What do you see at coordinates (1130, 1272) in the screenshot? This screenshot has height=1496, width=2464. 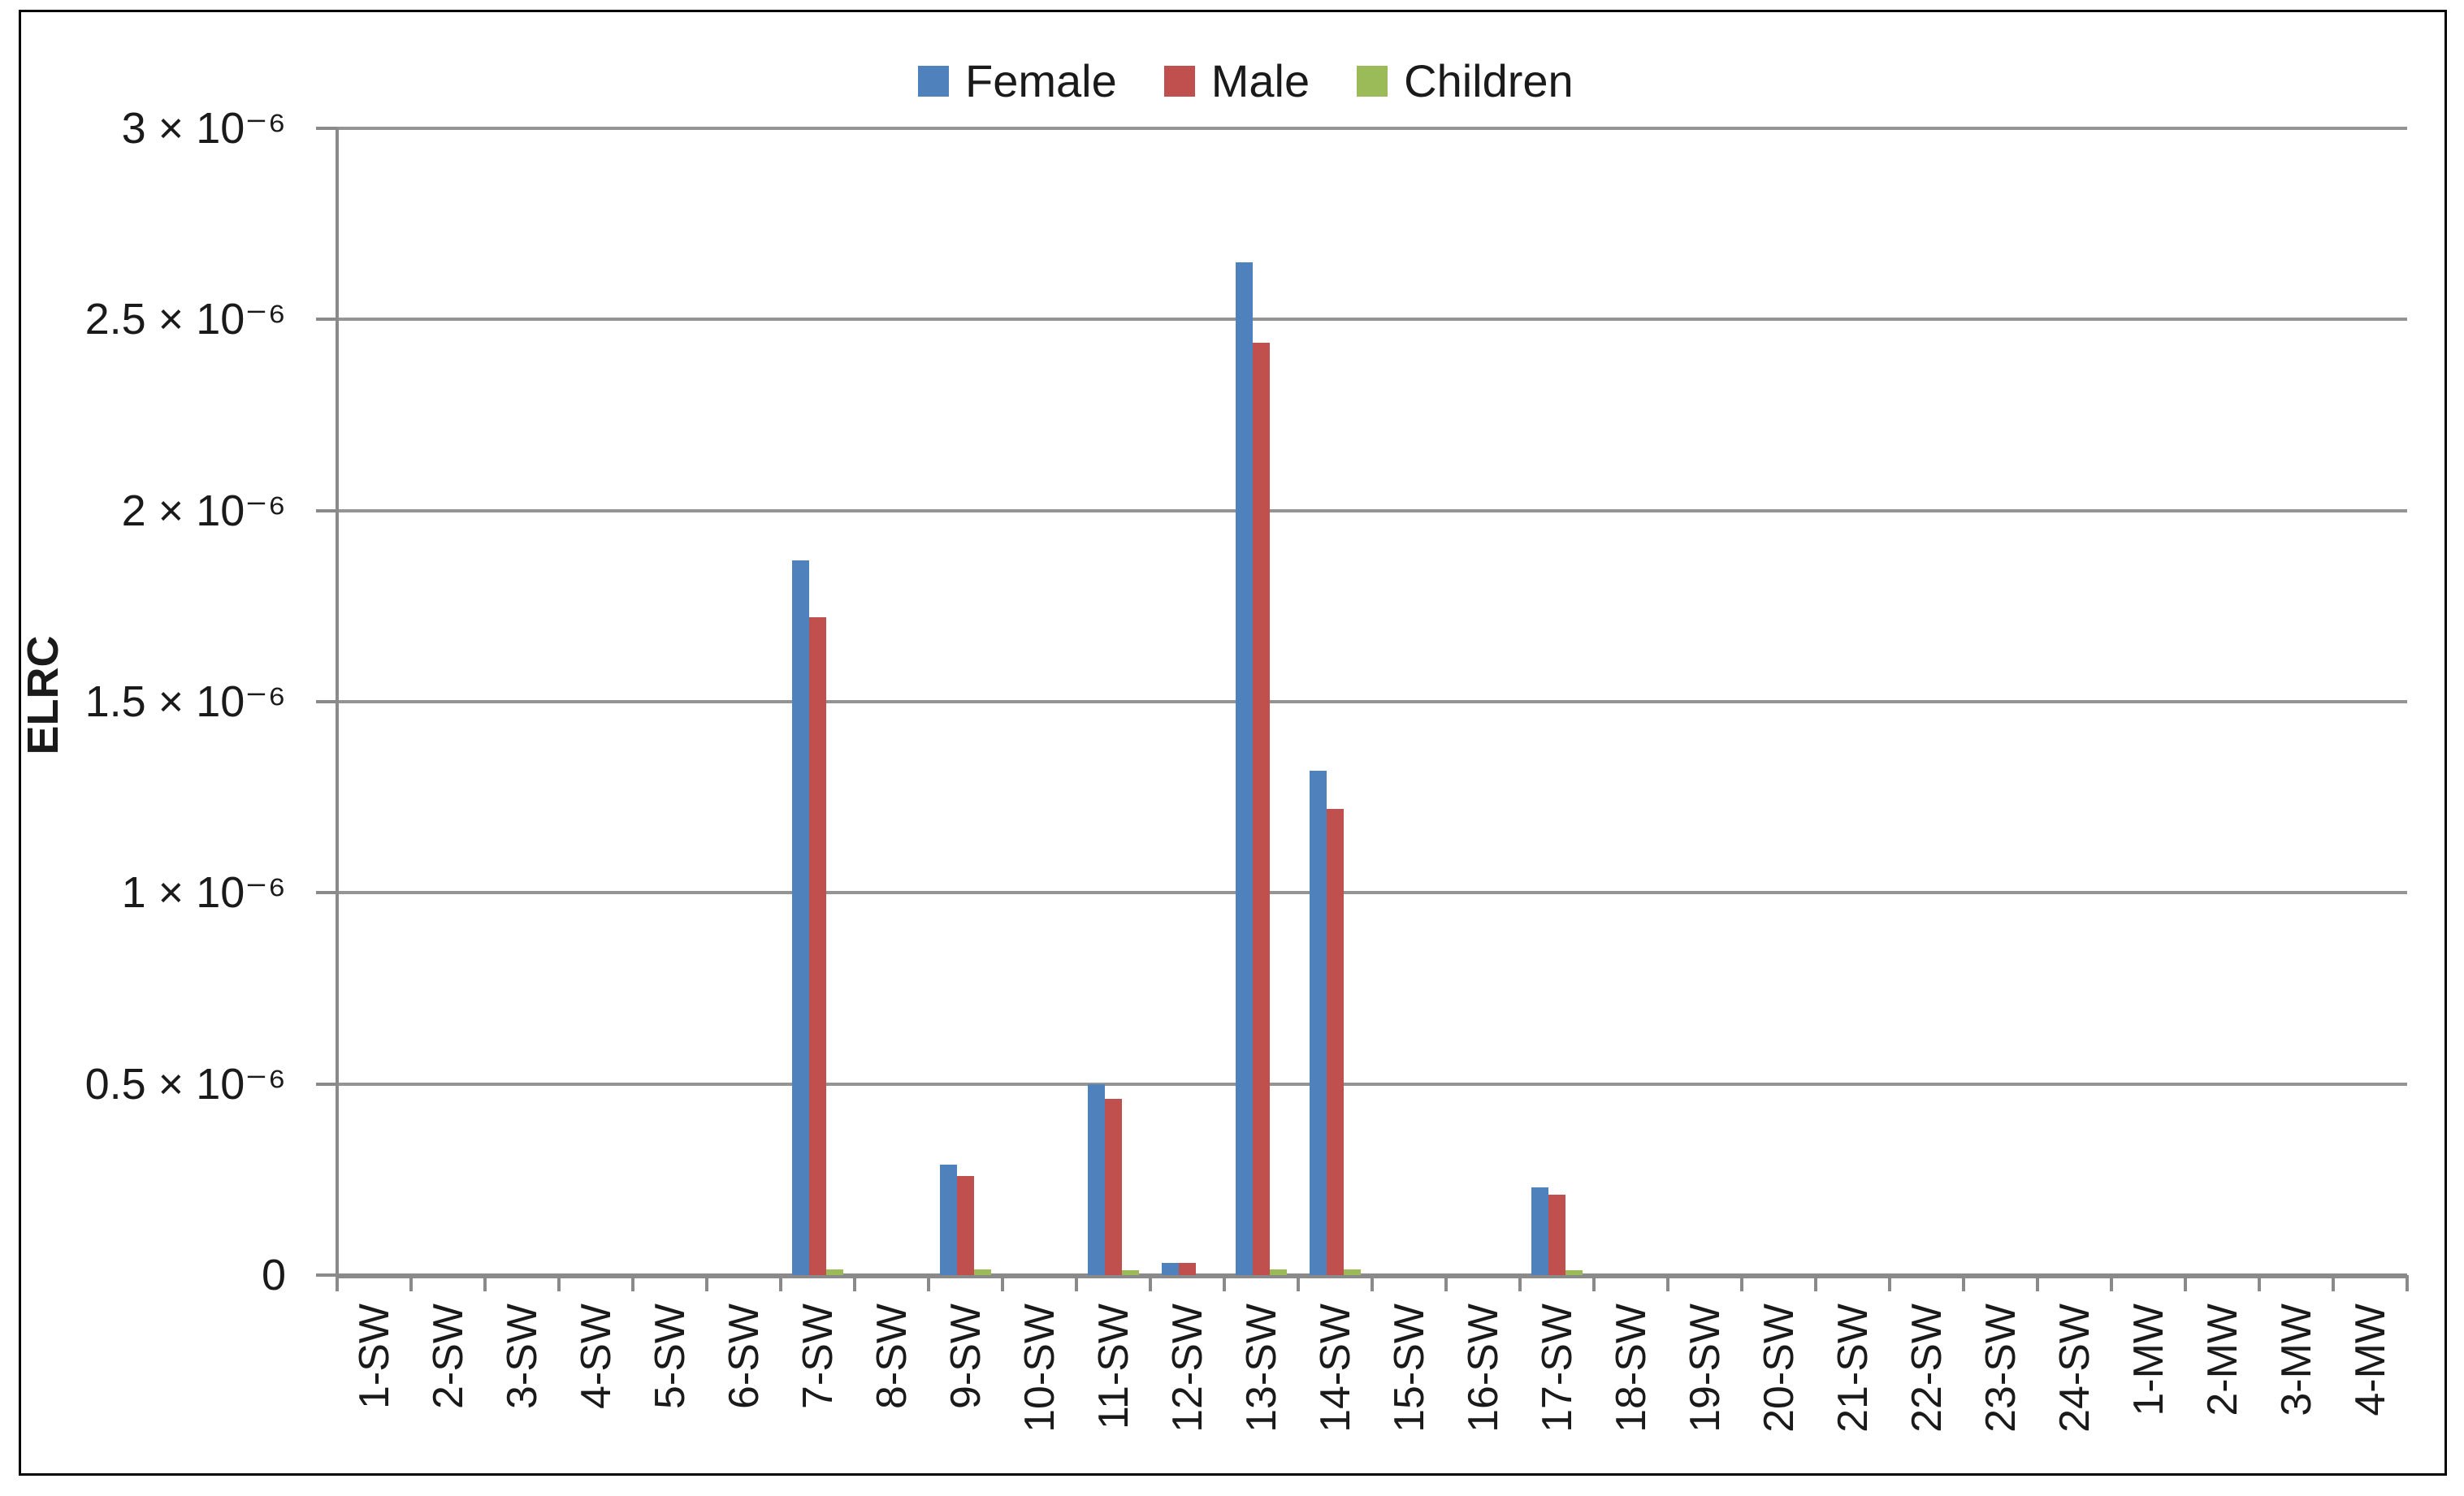 I see `bar-children-11-SW` at bounding box center [1130, 1272].